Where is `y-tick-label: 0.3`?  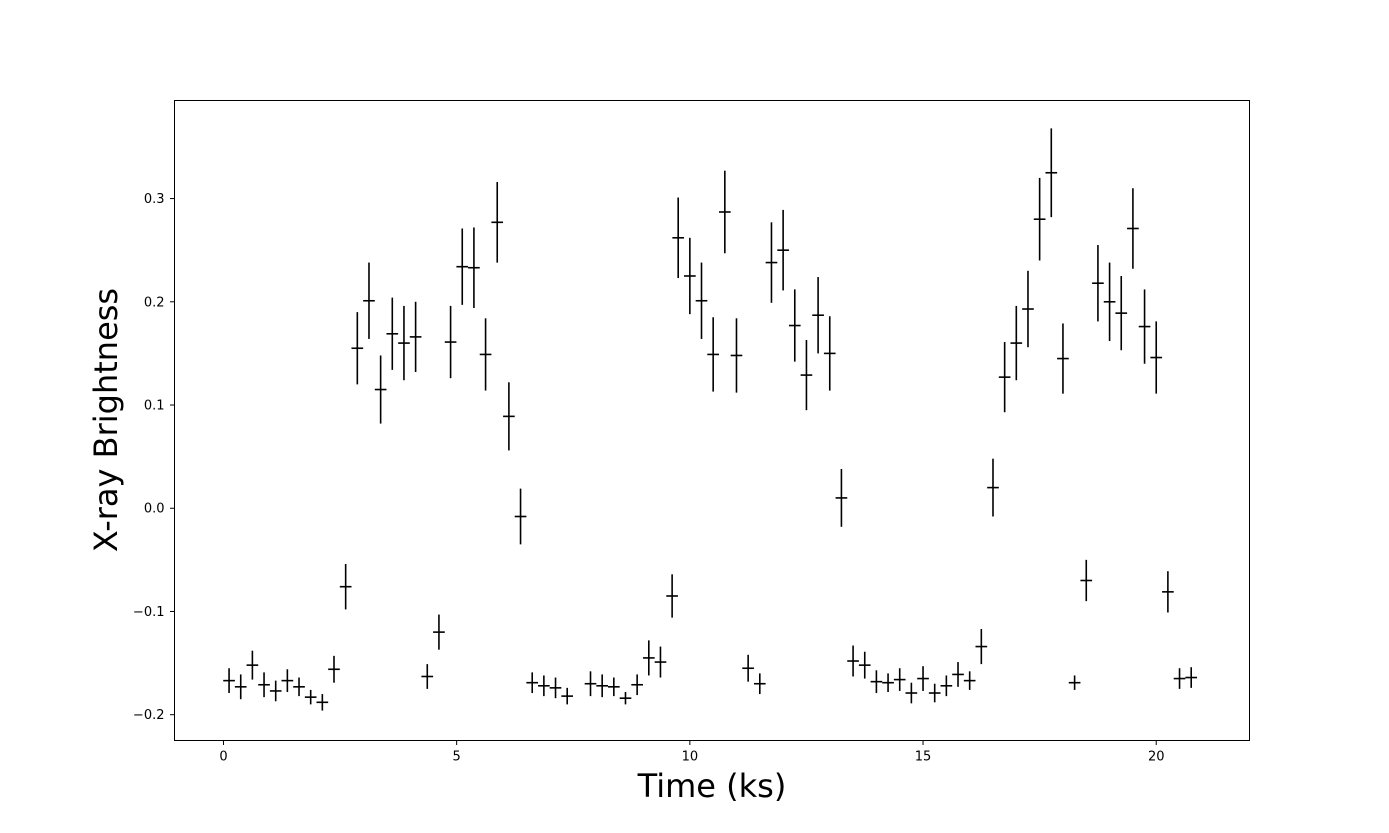 y-tick-label: 0.3 is located at coordinates (154, 199).